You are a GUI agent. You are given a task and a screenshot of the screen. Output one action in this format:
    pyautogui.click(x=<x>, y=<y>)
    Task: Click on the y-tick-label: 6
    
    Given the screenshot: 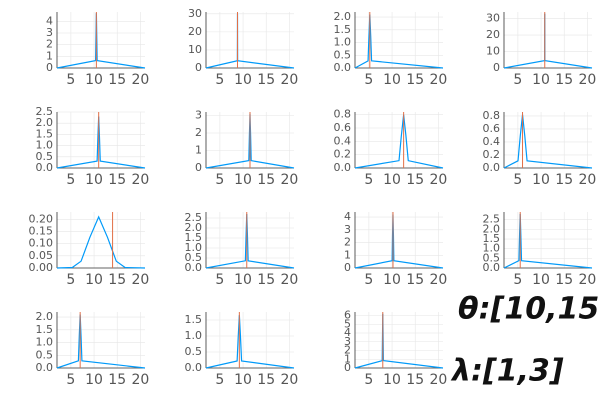 What is the action you would take?
    pyautogui.click(x=347, y=315)
    